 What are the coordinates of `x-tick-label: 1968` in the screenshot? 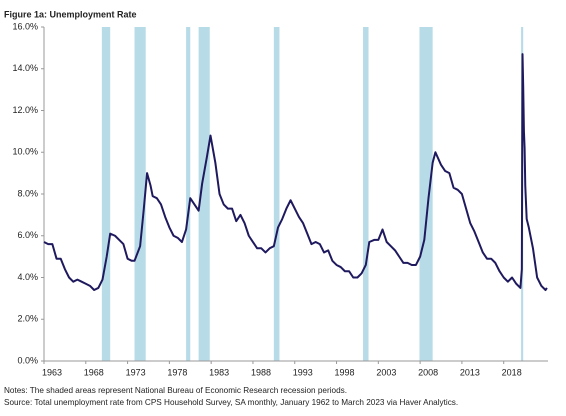 It's located at (94, 372).